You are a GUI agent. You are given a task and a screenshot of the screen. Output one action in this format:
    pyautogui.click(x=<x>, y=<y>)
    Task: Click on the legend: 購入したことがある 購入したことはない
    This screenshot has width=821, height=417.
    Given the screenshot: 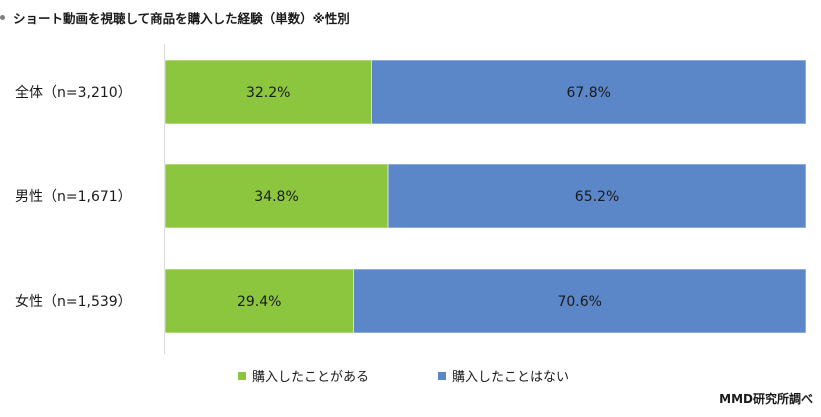 What is the action you would take?
    pyautogui.click(x=410, y=377)
    